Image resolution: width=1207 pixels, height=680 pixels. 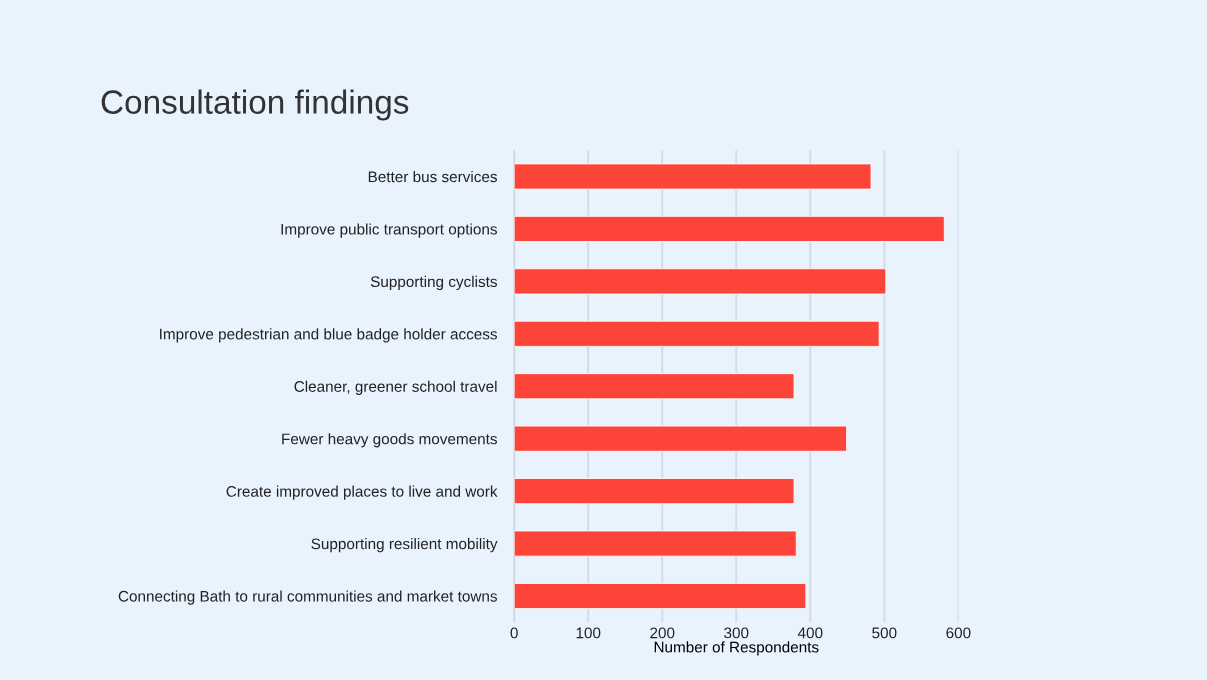 What do you see at coordinates (389, 440) in the screenshot?
I see `y-tick-label: Fewer heavy goods movements` at bounding box center [389, 440].